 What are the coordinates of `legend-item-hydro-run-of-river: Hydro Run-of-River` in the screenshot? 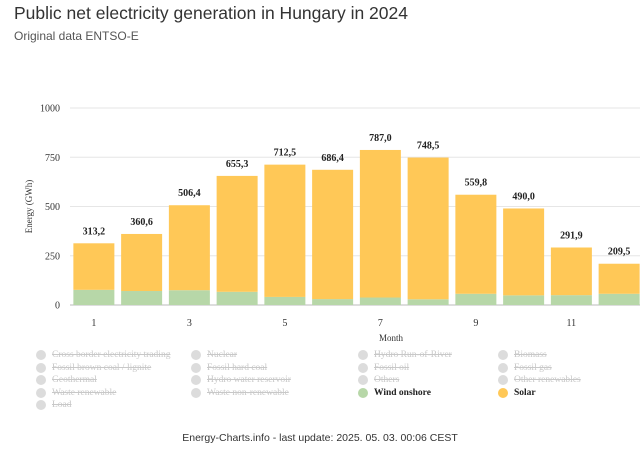 It's located at (405, 355).